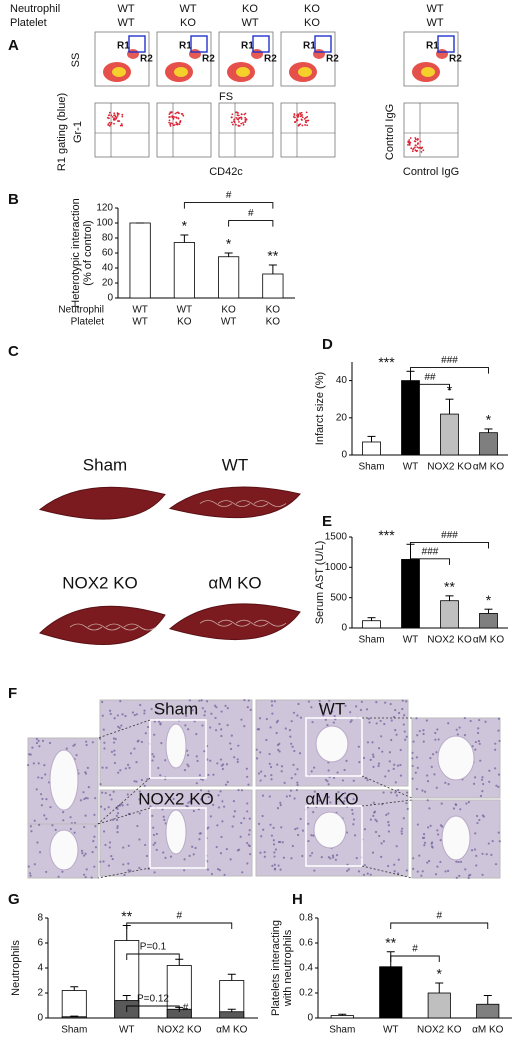 This screenshot has width=520, height=1045. What do you see at coordinates (185, 310) in the screenshot?
I see `x-tick-label: WT` at bounding box center [185, 310].